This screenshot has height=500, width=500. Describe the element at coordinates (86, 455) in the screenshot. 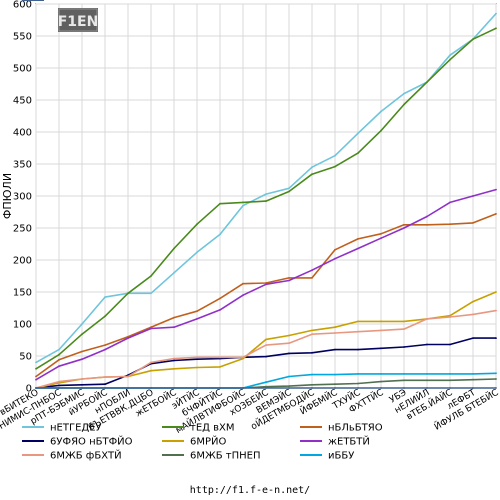

I see `legend-label: 6МЖБ фБХТЙ` at that location.